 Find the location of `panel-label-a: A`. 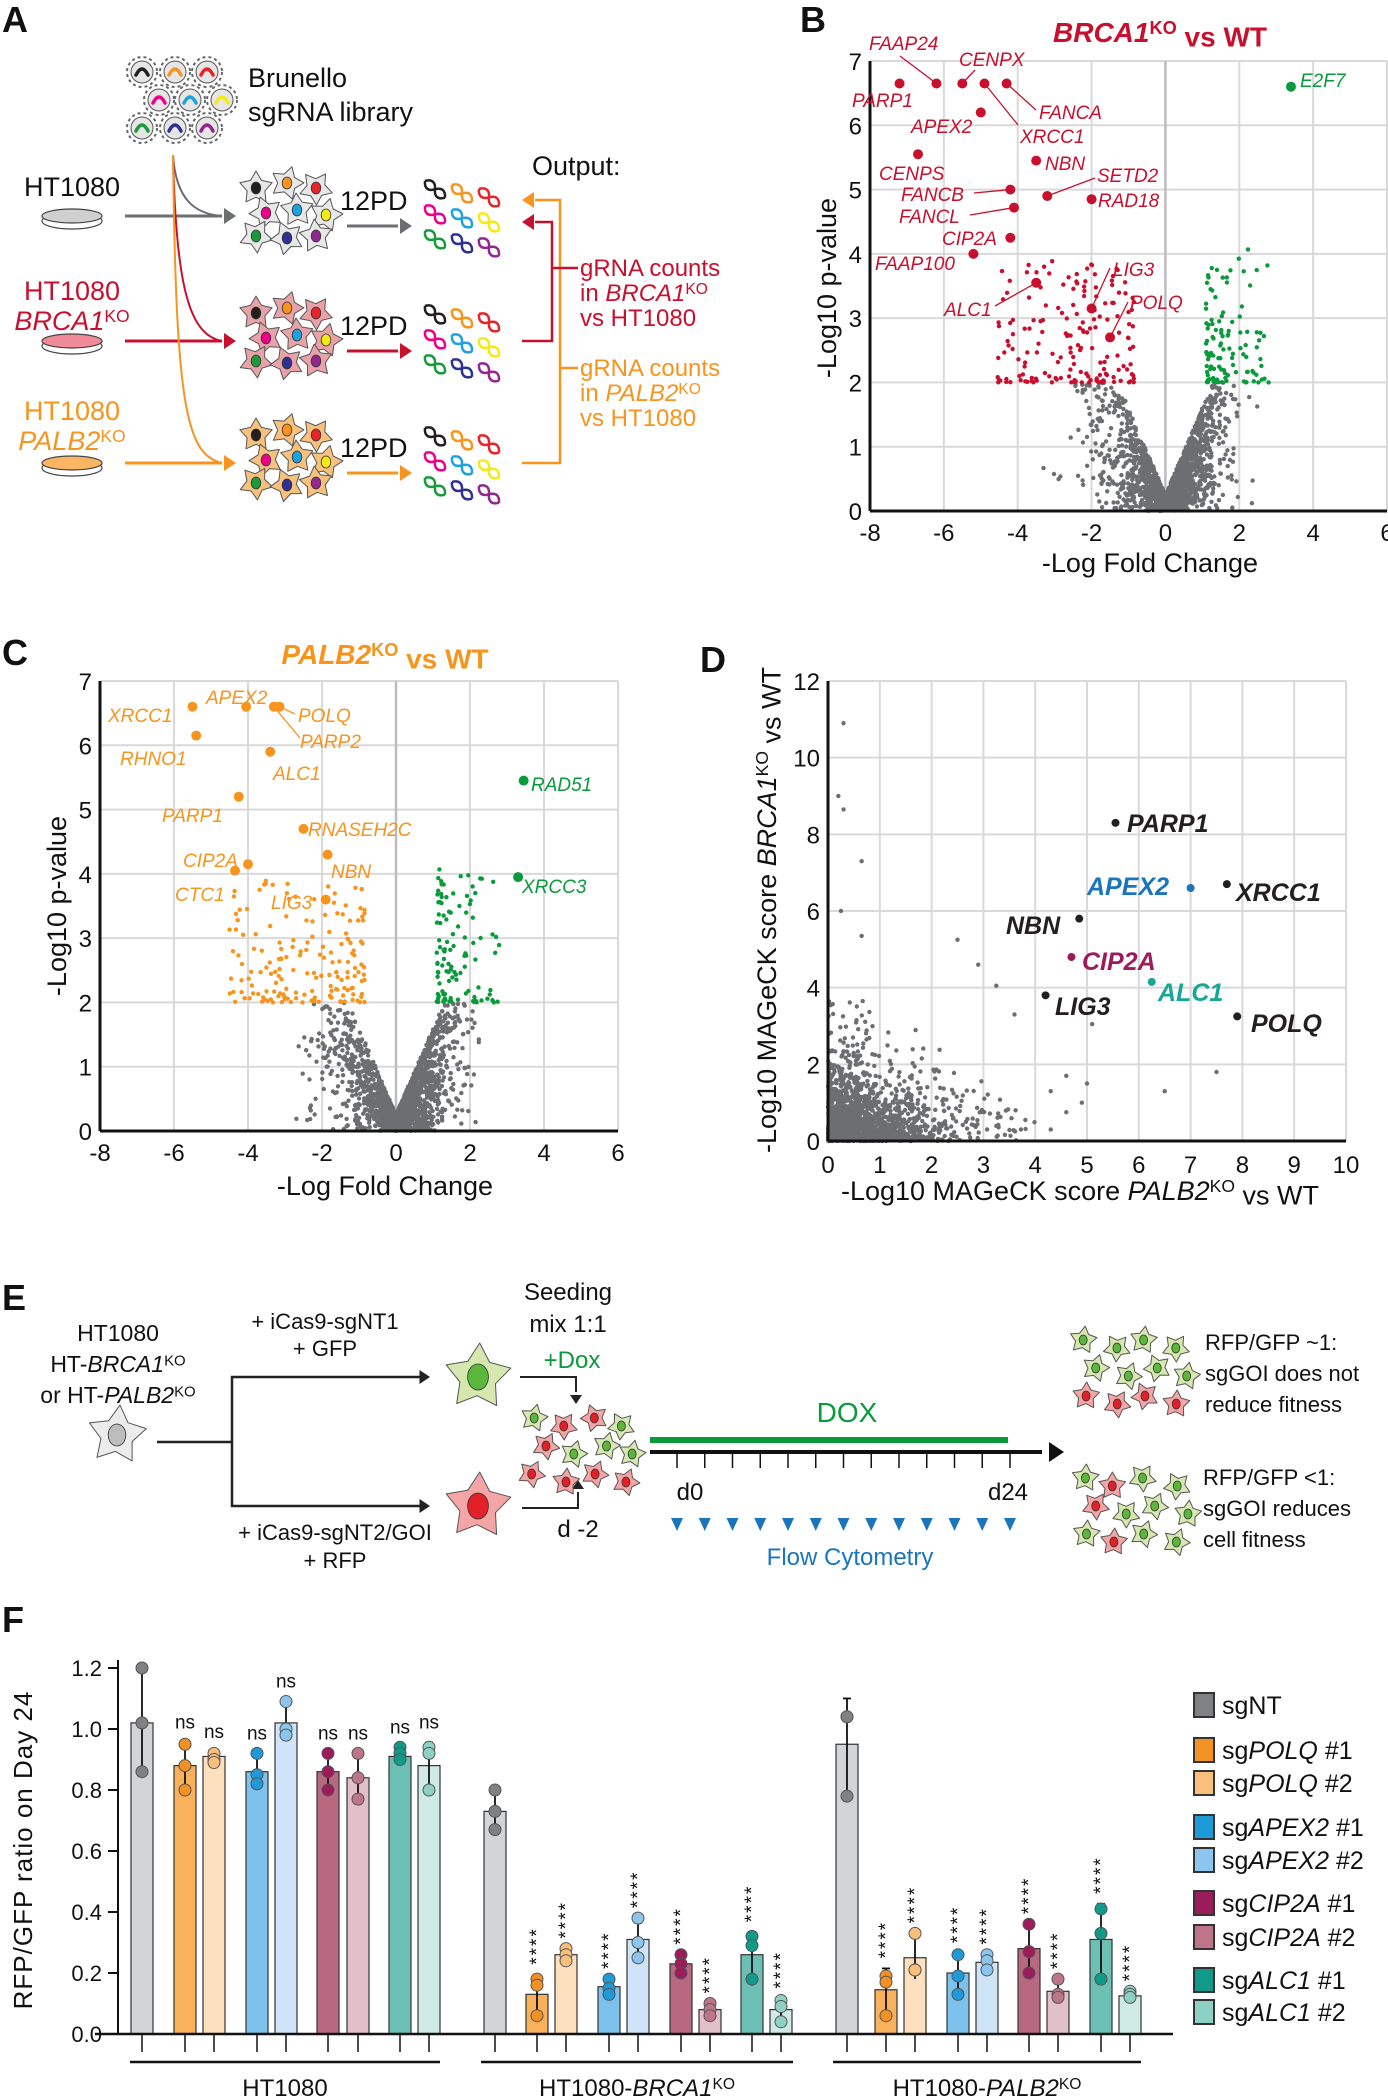

panel-label-a: A is located at coordinates (15, 20).